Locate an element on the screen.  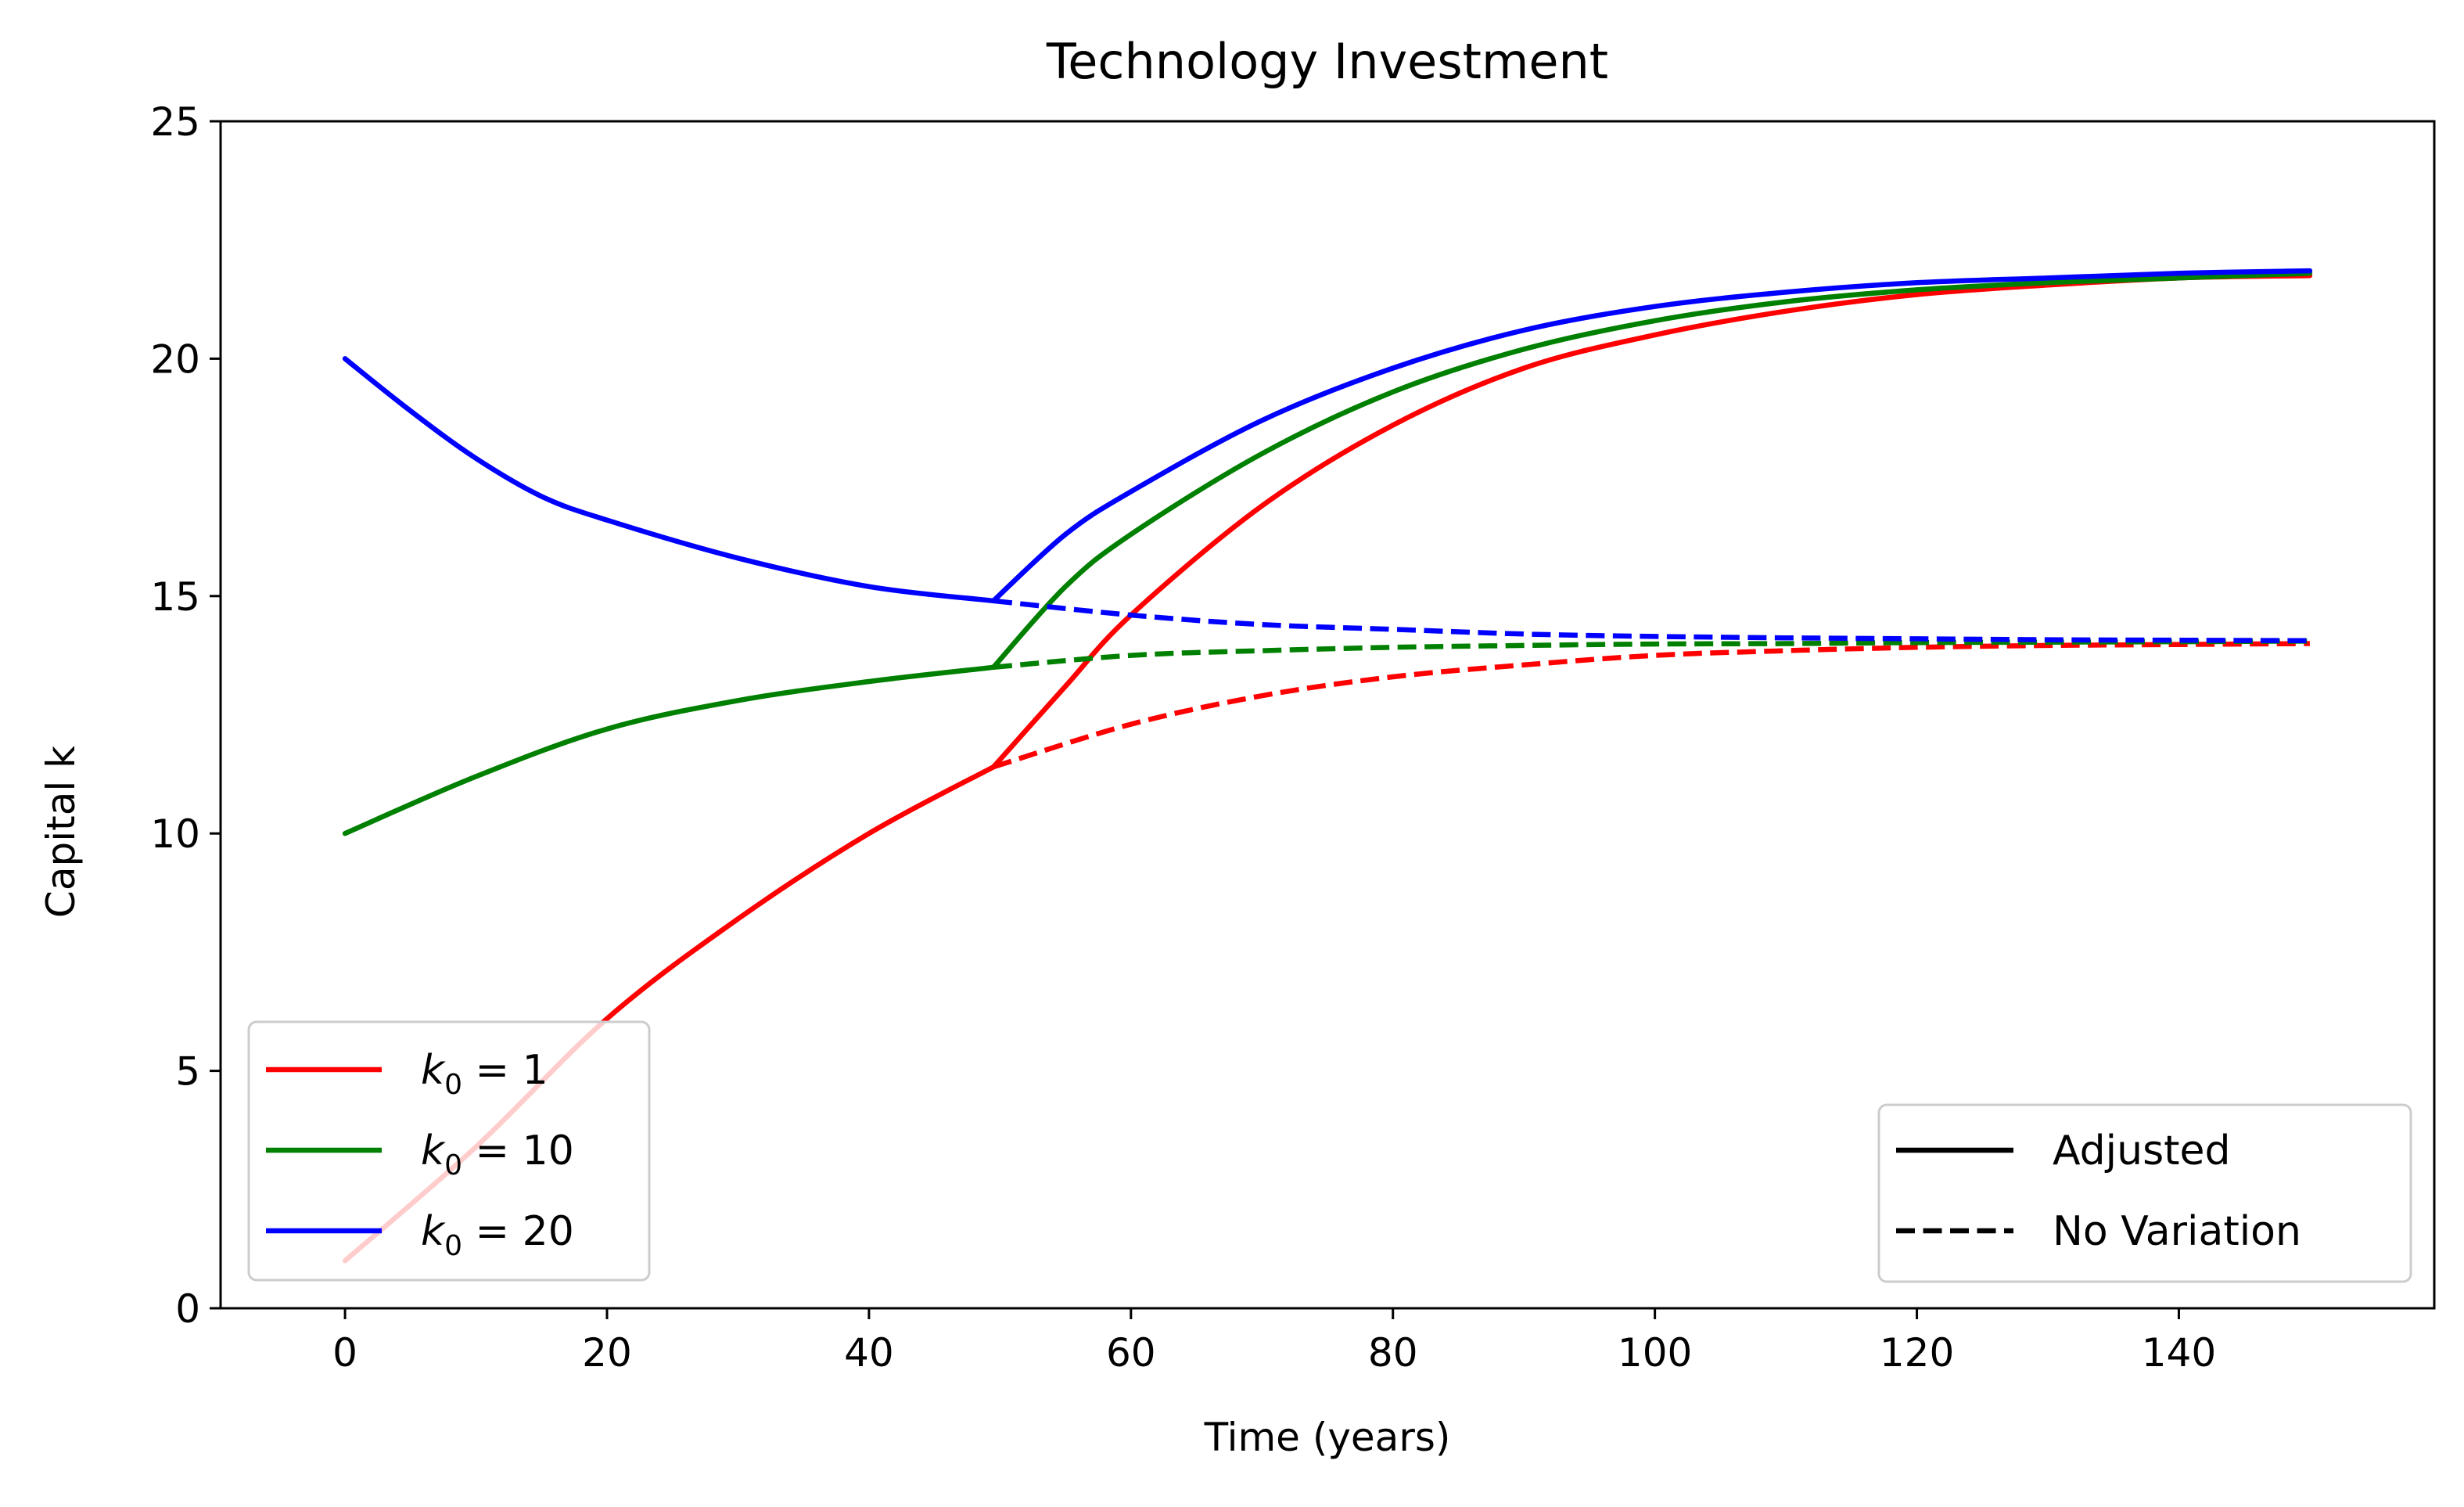
series-2-adjusted-line-after-switch is located at coordinates (1651, 470).